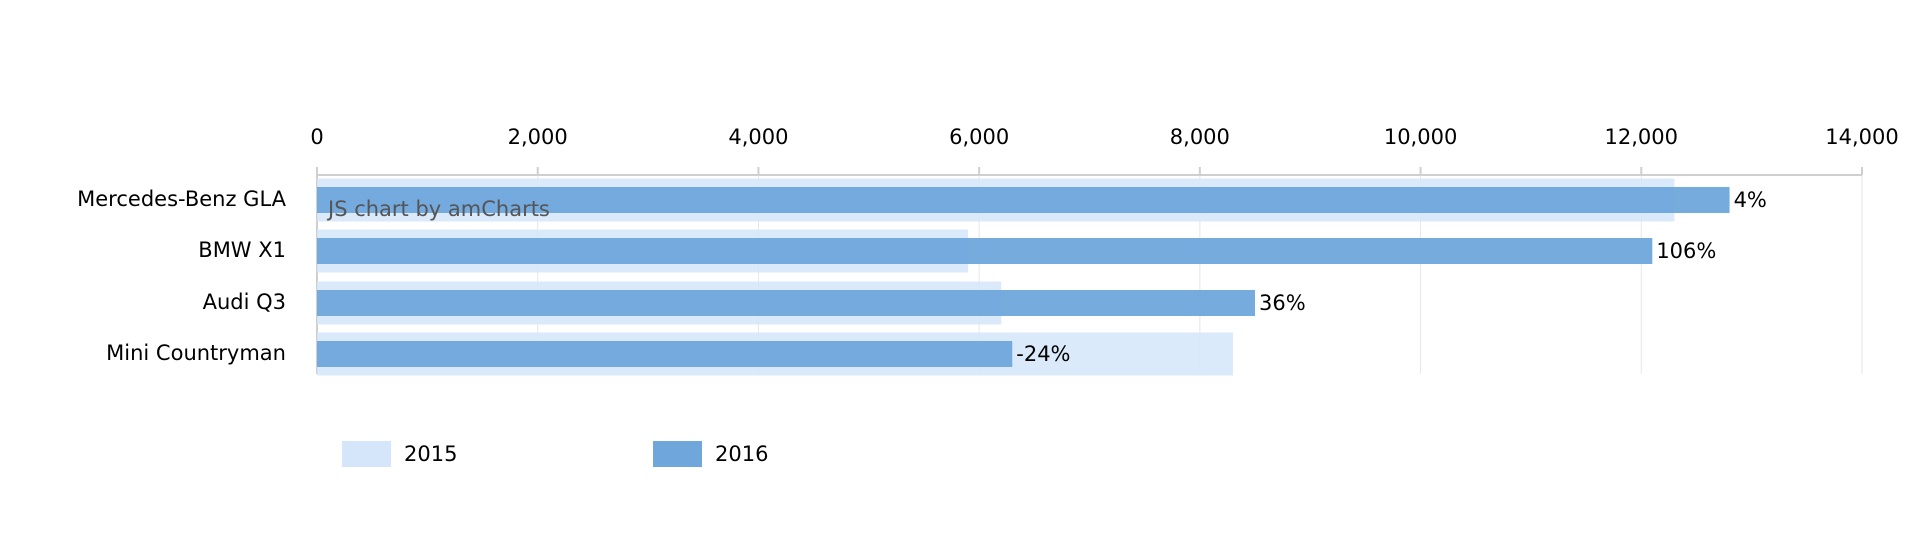 The image size is (1920, 558). I want to click on bar-label: 4%, so click(1750, 200).